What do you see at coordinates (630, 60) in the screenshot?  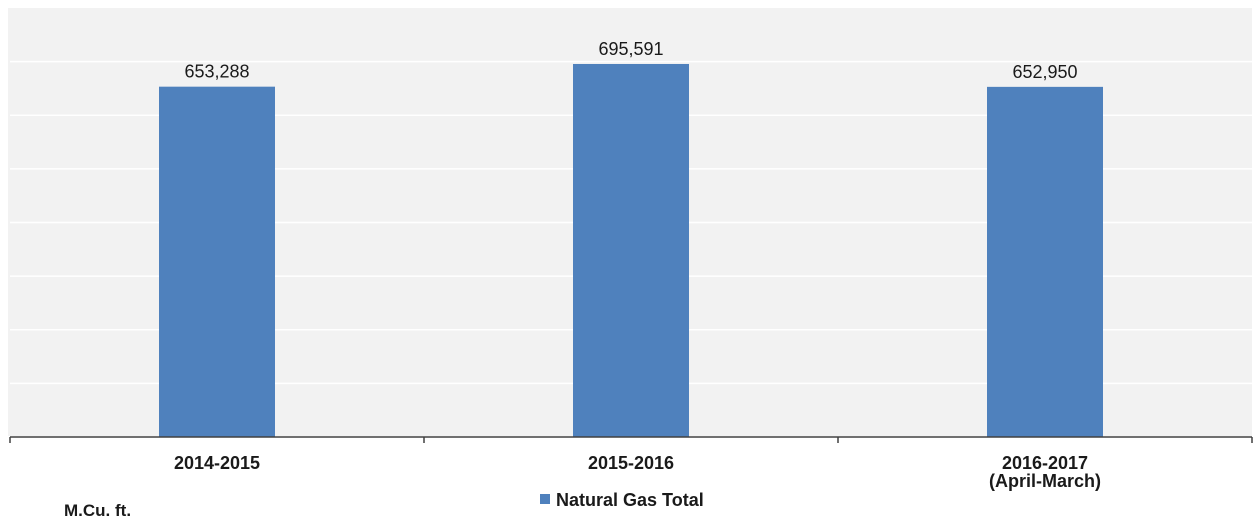 I see `data-labels: 653,288 695,591 652,950` at bounding box center [630, 60].